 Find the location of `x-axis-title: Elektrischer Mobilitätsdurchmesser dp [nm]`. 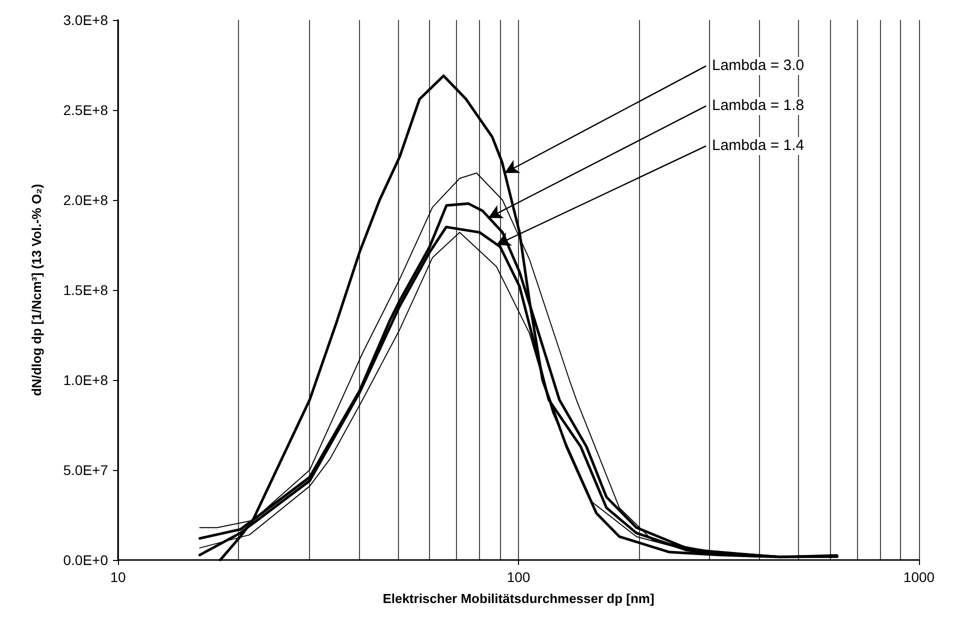

x-axis-title: Elektrischer Mobilitätsdurchmesser dp [nm] is located at coordinates (518, 598).